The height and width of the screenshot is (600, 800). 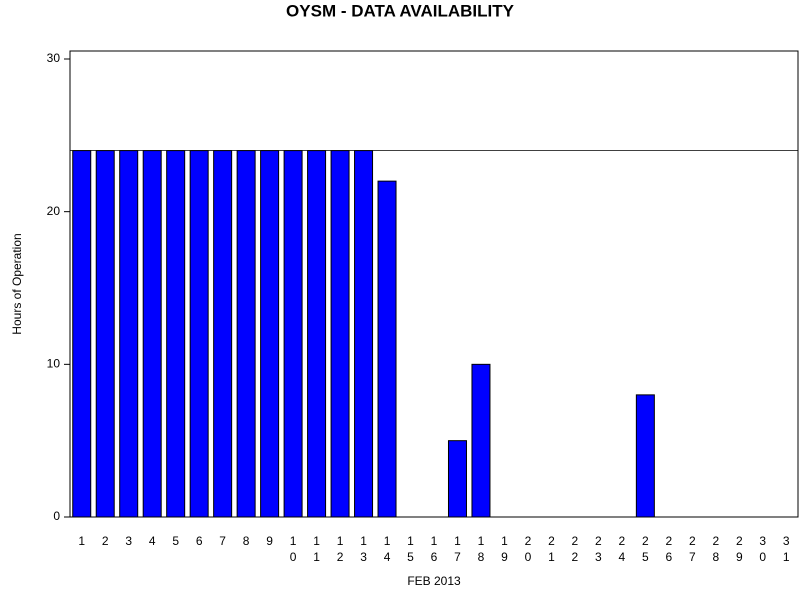 What do you see at coordinates (152, 542) in the screenshot?
I see `x-tick-label: 4` at bounding box center [152, 542].